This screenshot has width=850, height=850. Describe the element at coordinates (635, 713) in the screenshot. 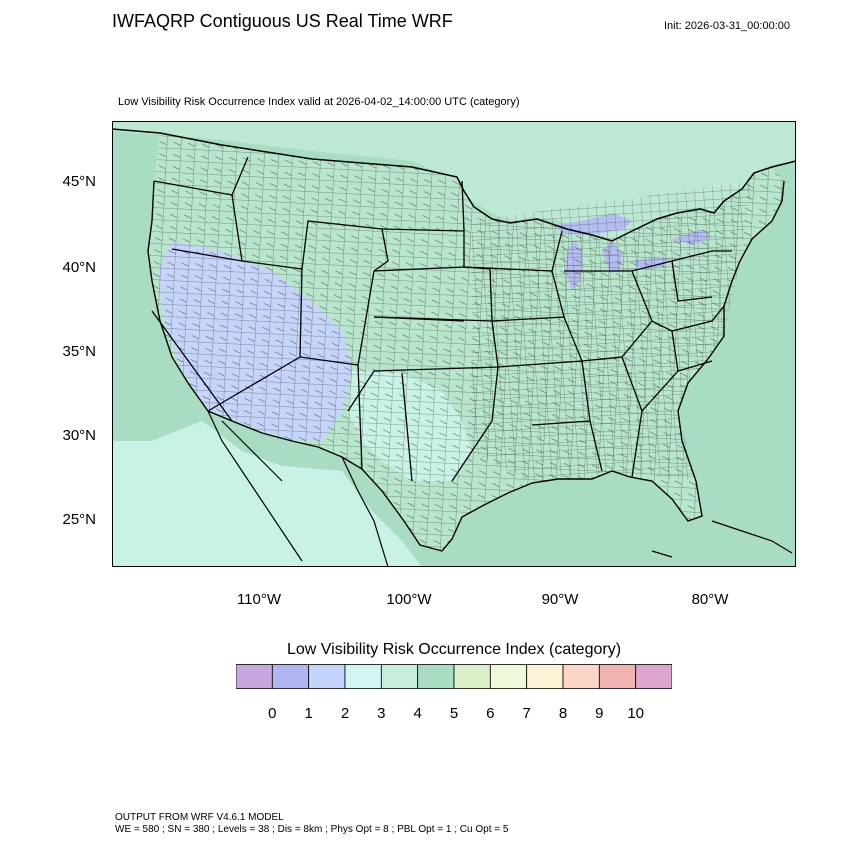

I see `colorbar-label-10: 10` at that location.